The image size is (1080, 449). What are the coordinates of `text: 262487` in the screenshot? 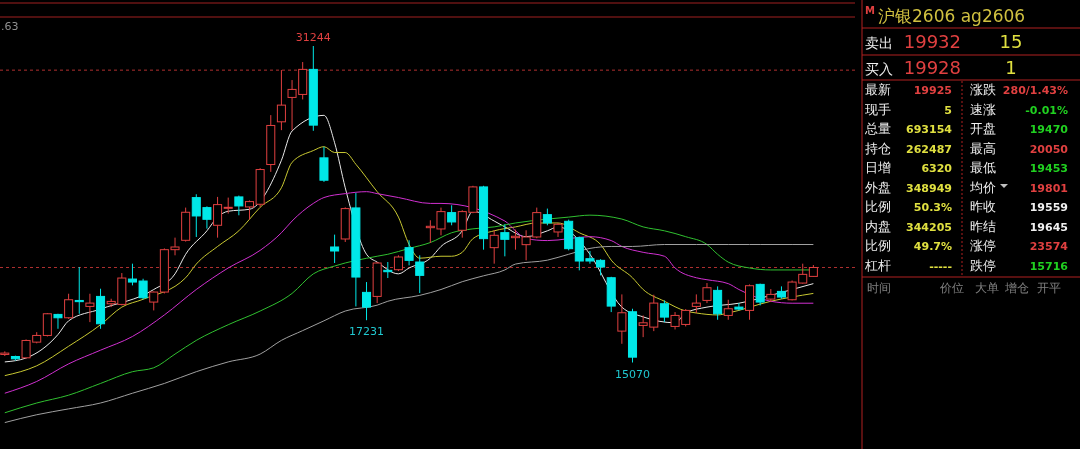 It's located at (929, 149).